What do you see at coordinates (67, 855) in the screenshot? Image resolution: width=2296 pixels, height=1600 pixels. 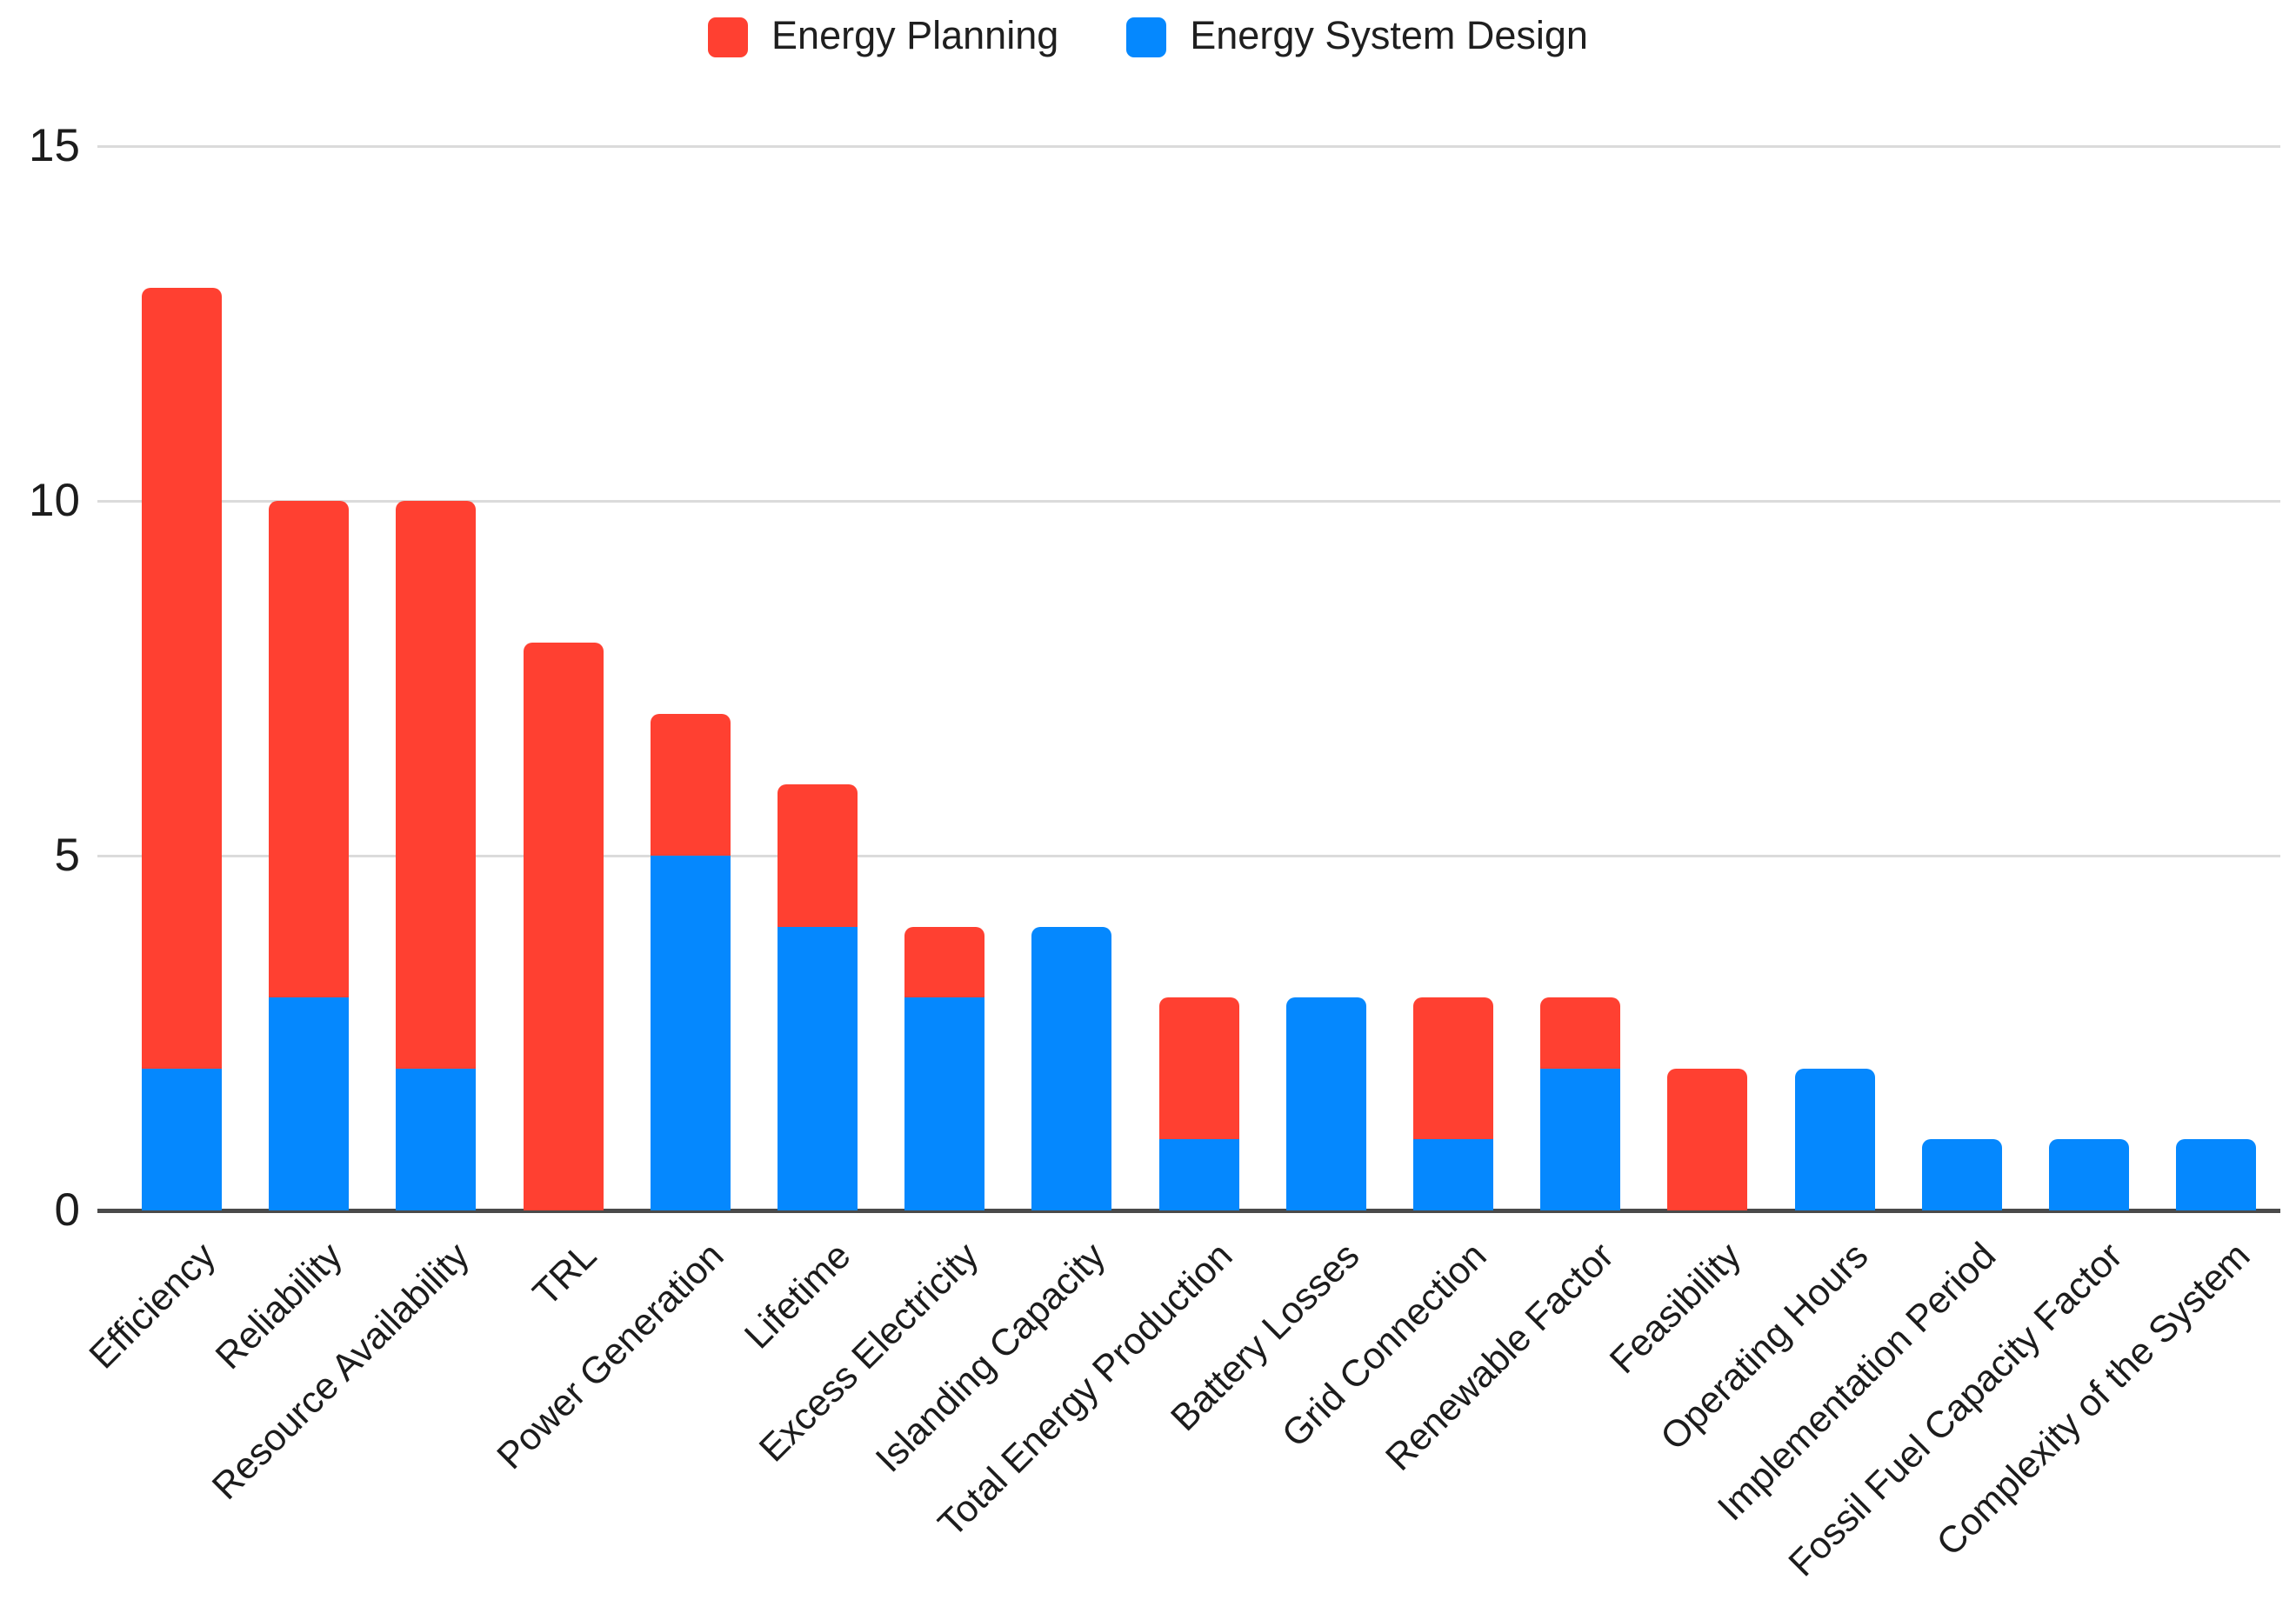 I see `y-axis-tick-label: 5` at bounding box center [67, 855].